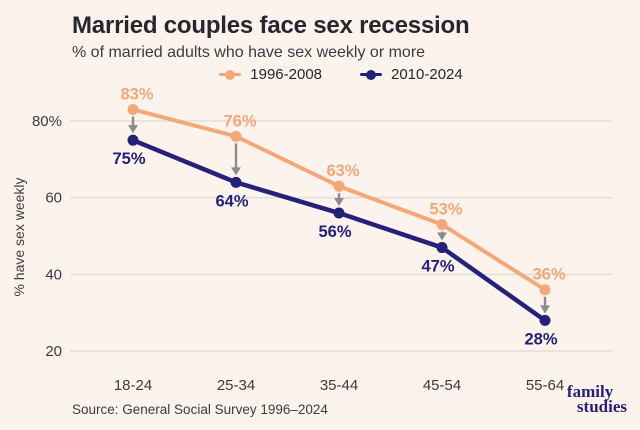 The height and width of the screenshot is (430, 640). I want to click on y-tick-60: 60, so click(53, 198).